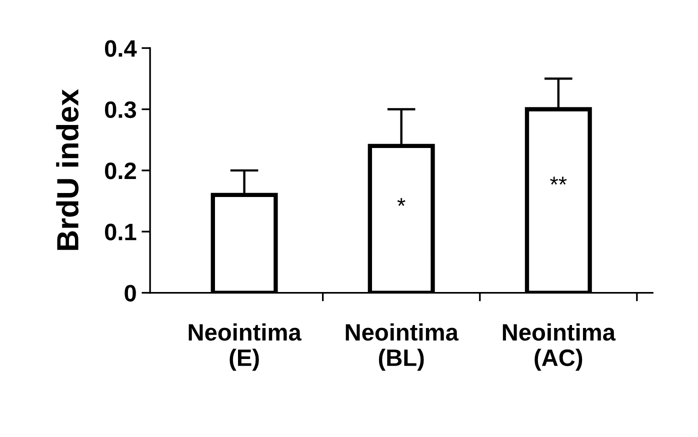  Describe the element at coordinates (401, 202) in the screenshot. I see `annotation: *` at that location.